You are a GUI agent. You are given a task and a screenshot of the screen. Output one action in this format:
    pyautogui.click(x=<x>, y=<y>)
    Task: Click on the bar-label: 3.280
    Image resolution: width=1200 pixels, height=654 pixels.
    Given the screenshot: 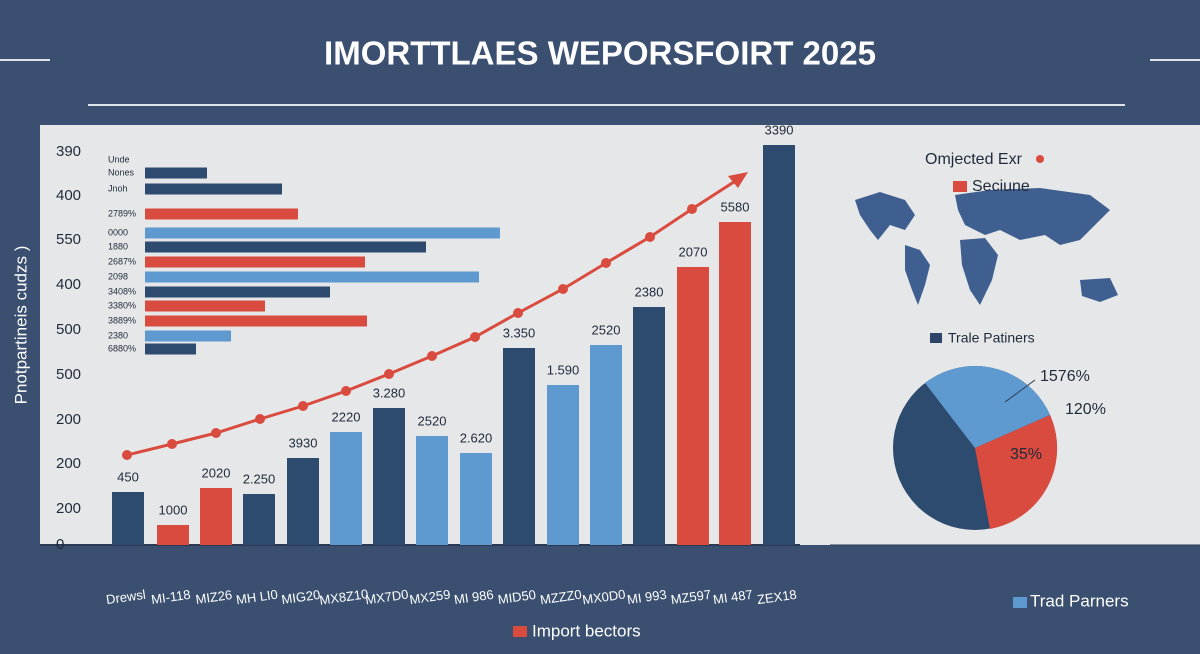 What is the action you would take?
    pyautogui.click(x=389, y=392)
    